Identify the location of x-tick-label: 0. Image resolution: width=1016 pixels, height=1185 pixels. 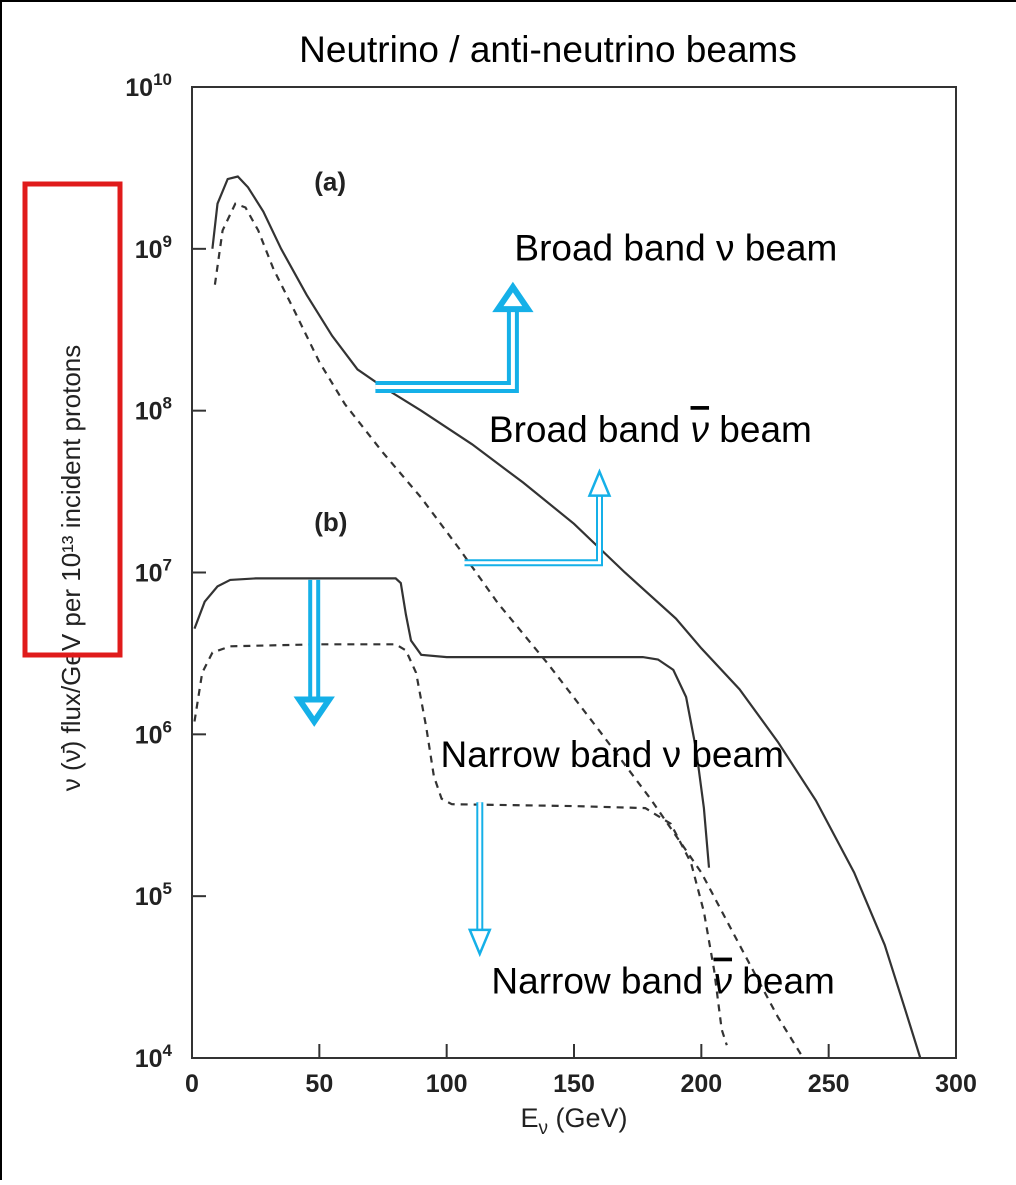
(192, 1084).